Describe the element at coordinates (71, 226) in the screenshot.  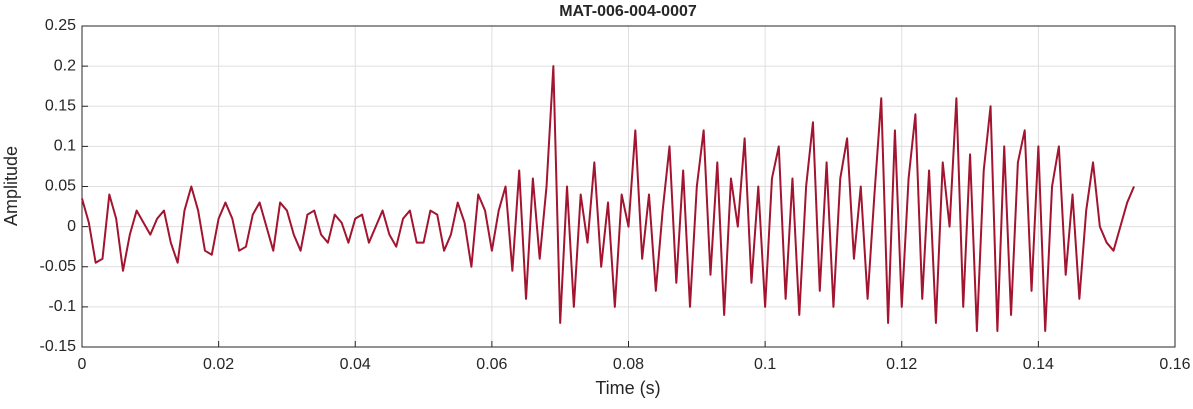
I see `y-tick-label: 0` at that location.